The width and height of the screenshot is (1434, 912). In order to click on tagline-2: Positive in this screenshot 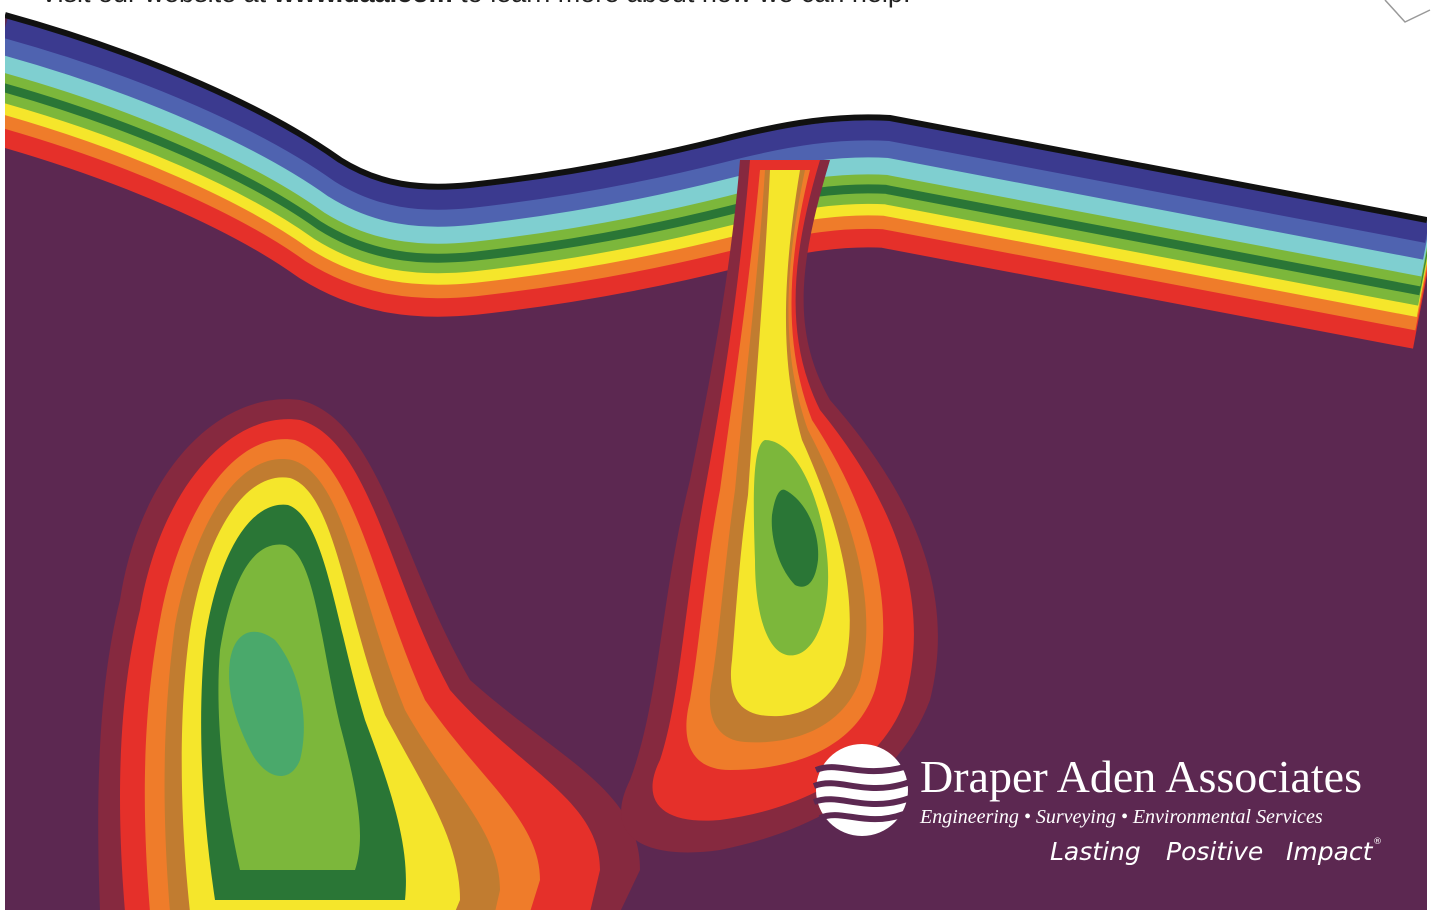, I will do `click(1214, 851)`.